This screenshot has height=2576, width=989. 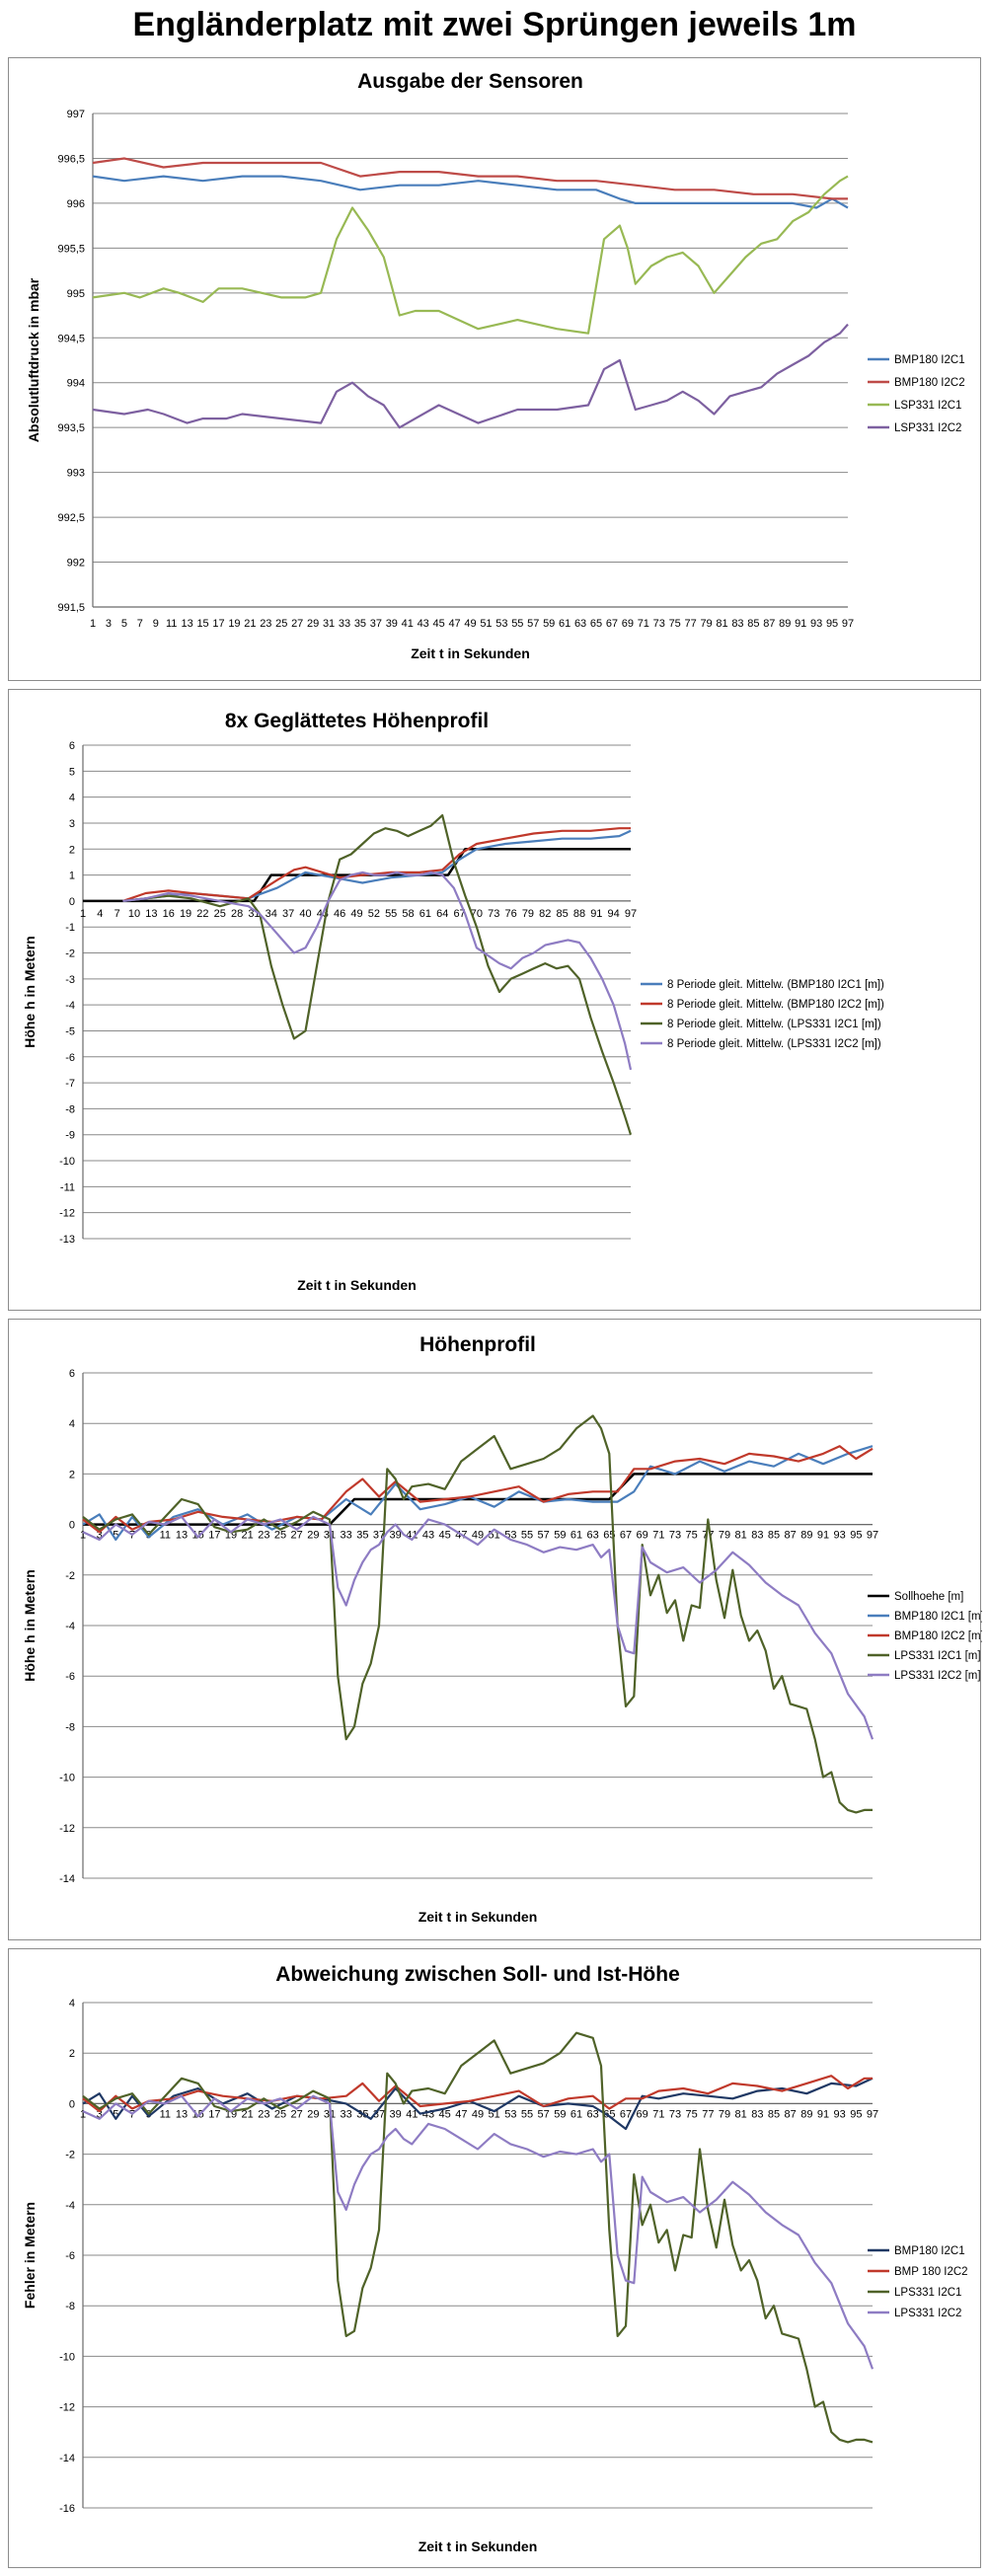 I want to click on legend-item-bmp180-i2c1-m: BMP180 I2C1 [m], so click(x=925, y=1617).